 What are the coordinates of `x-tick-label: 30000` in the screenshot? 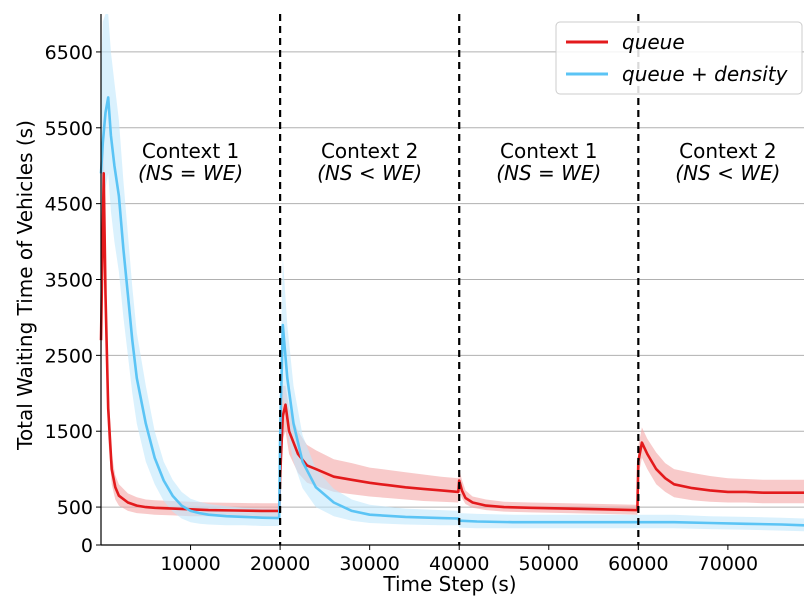 It's located at (369, 564).